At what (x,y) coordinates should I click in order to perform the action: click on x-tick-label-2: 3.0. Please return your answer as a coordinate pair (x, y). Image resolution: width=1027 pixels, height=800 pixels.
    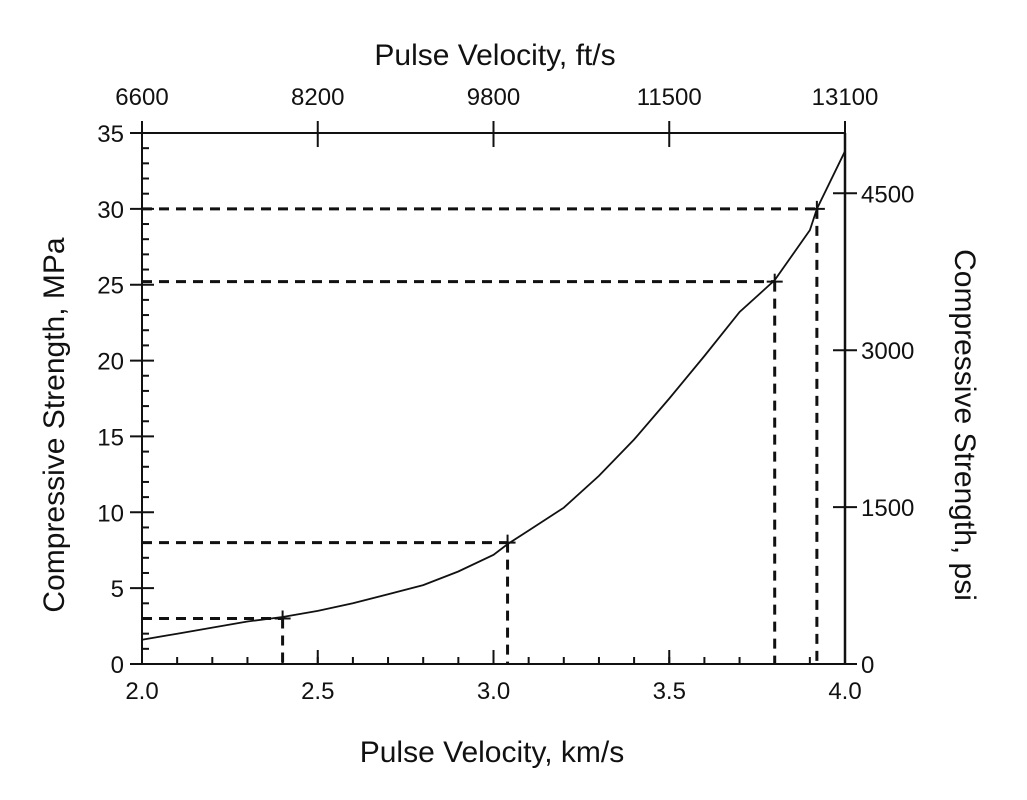
    Looking at the image, I should click on (493, 691).